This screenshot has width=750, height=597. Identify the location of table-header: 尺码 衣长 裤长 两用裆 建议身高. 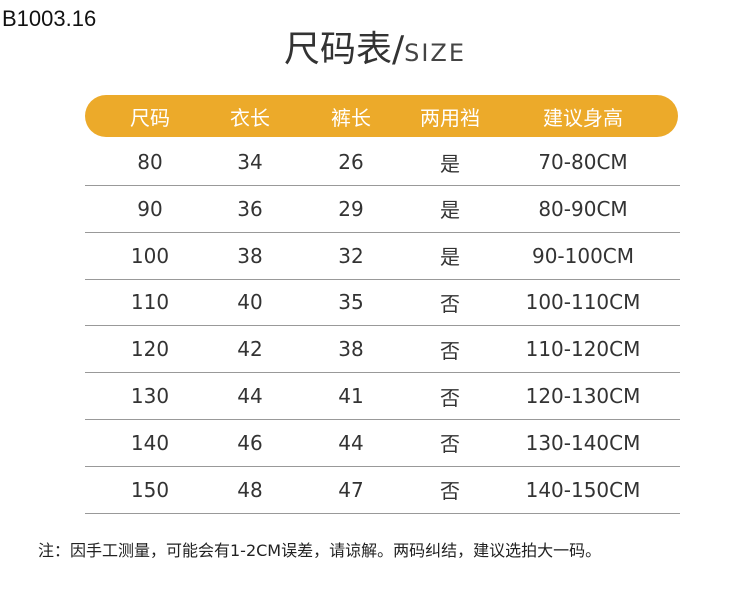
(381, 116).